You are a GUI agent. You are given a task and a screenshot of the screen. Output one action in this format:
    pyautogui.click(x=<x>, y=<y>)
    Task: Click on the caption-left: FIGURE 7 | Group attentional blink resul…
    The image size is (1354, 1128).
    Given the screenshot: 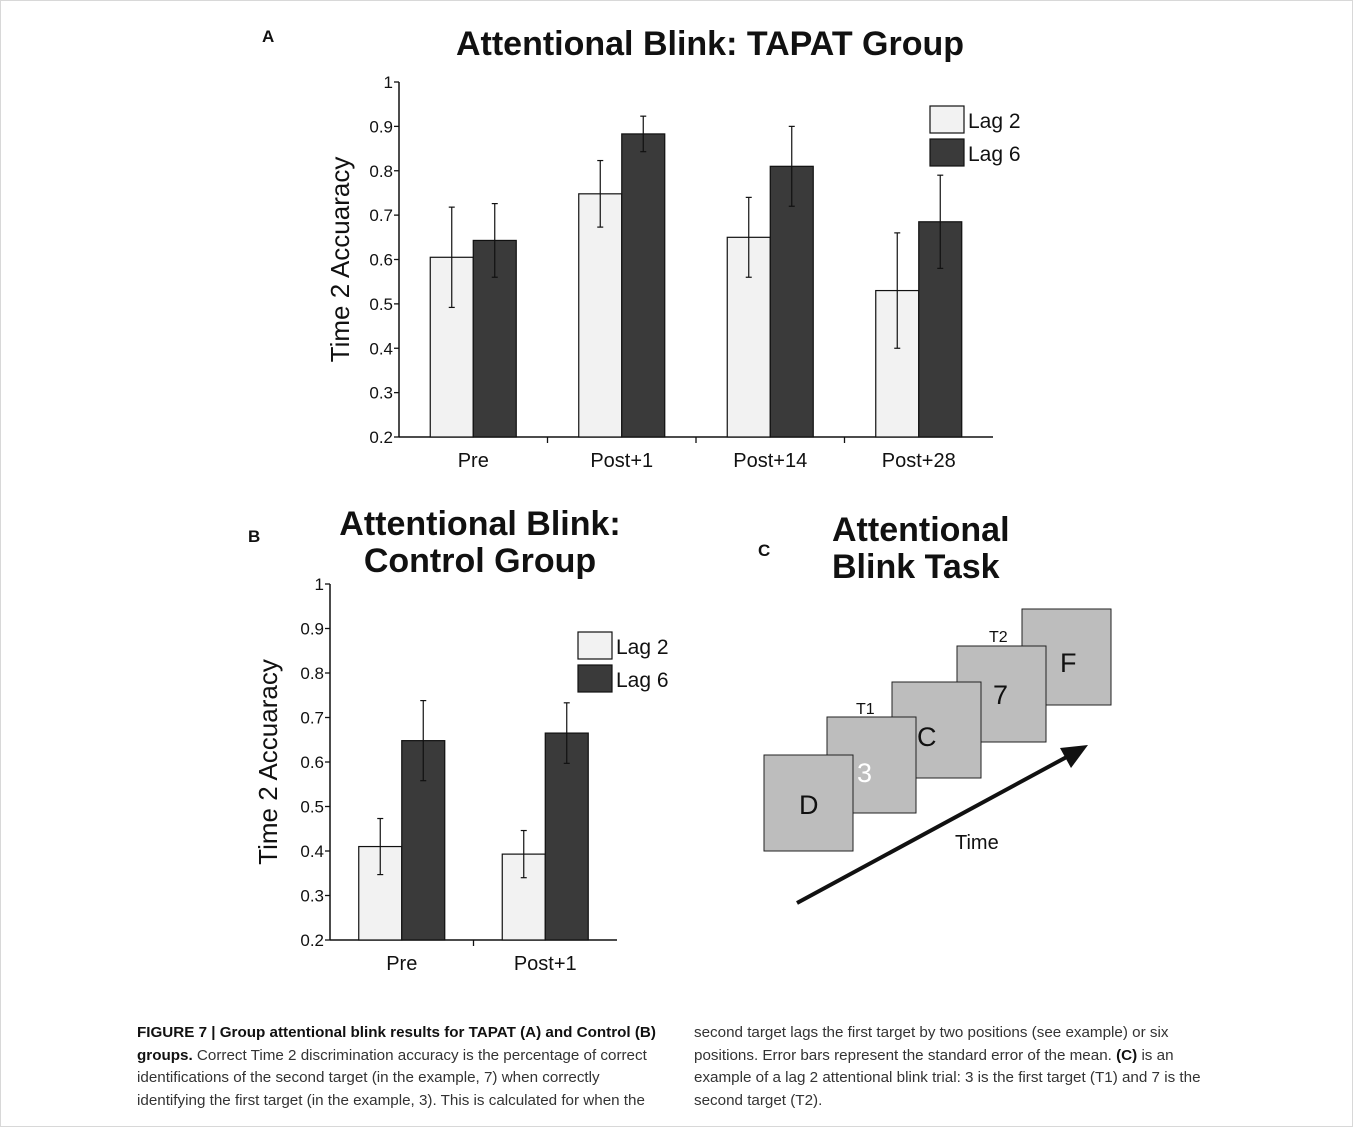 What is the action you would take?
    pyautogui.click(x=399, y=1067)
    